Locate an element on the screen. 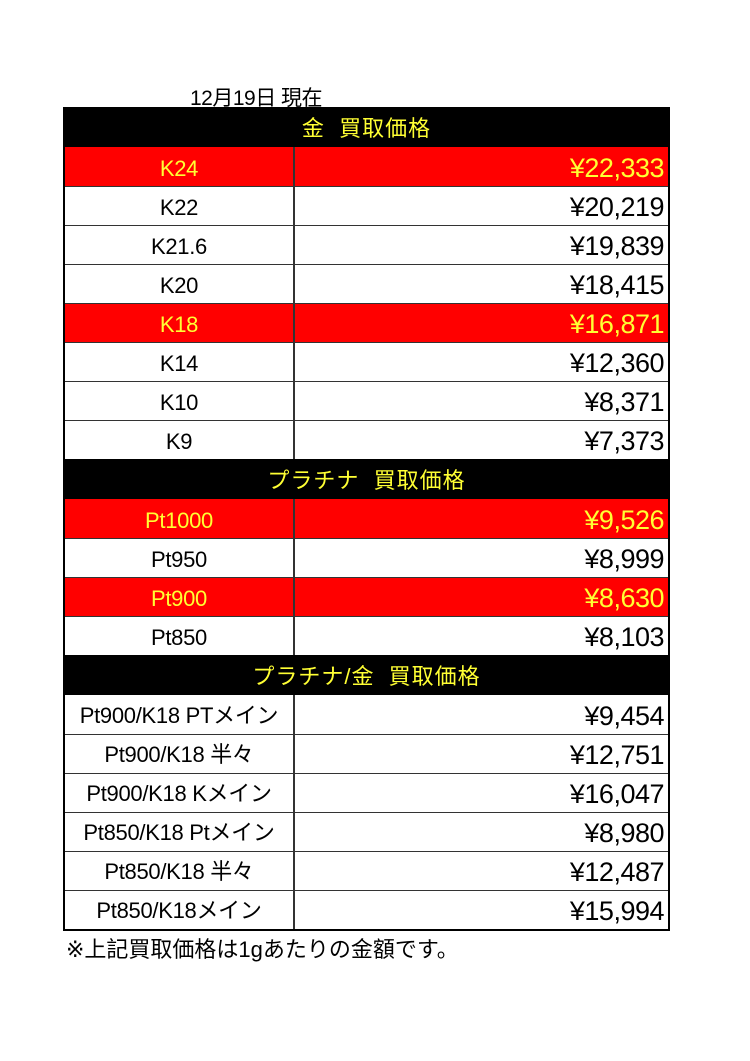  price-value: ¥19,839 is located at coordinates (617, 246).